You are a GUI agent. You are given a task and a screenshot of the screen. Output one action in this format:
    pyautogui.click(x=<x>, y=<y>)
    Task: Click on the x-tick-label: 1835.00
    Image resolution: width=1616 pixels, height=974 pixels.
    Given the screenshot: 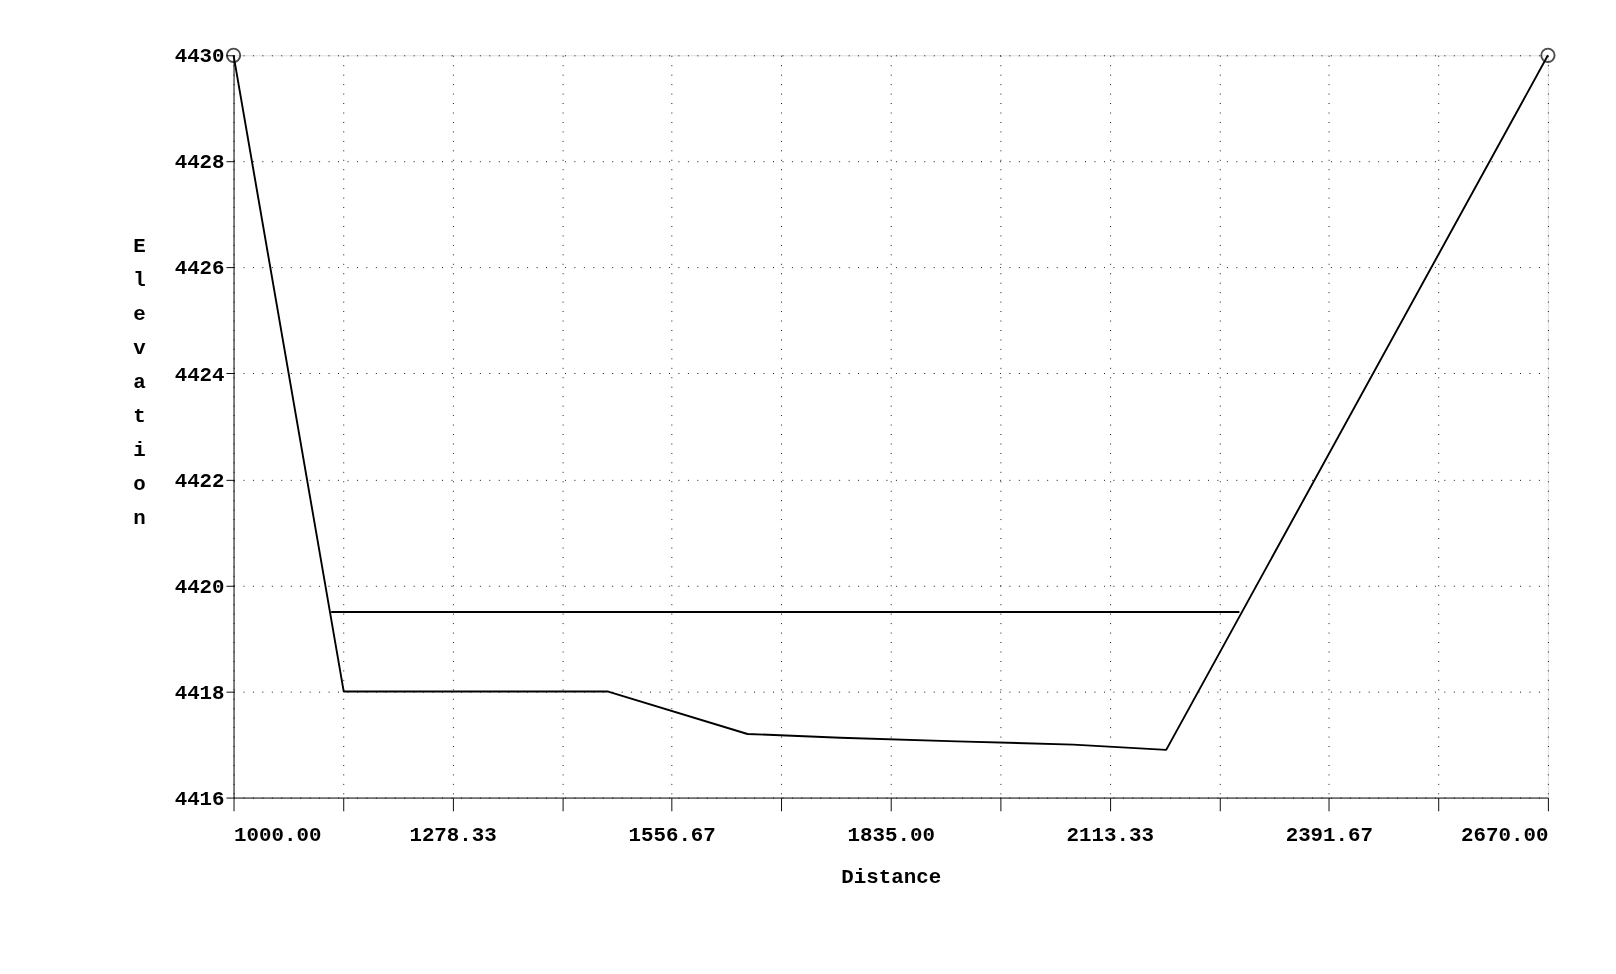 What is the action you would take?
    pyautogui.click(x=891, y=835)
    